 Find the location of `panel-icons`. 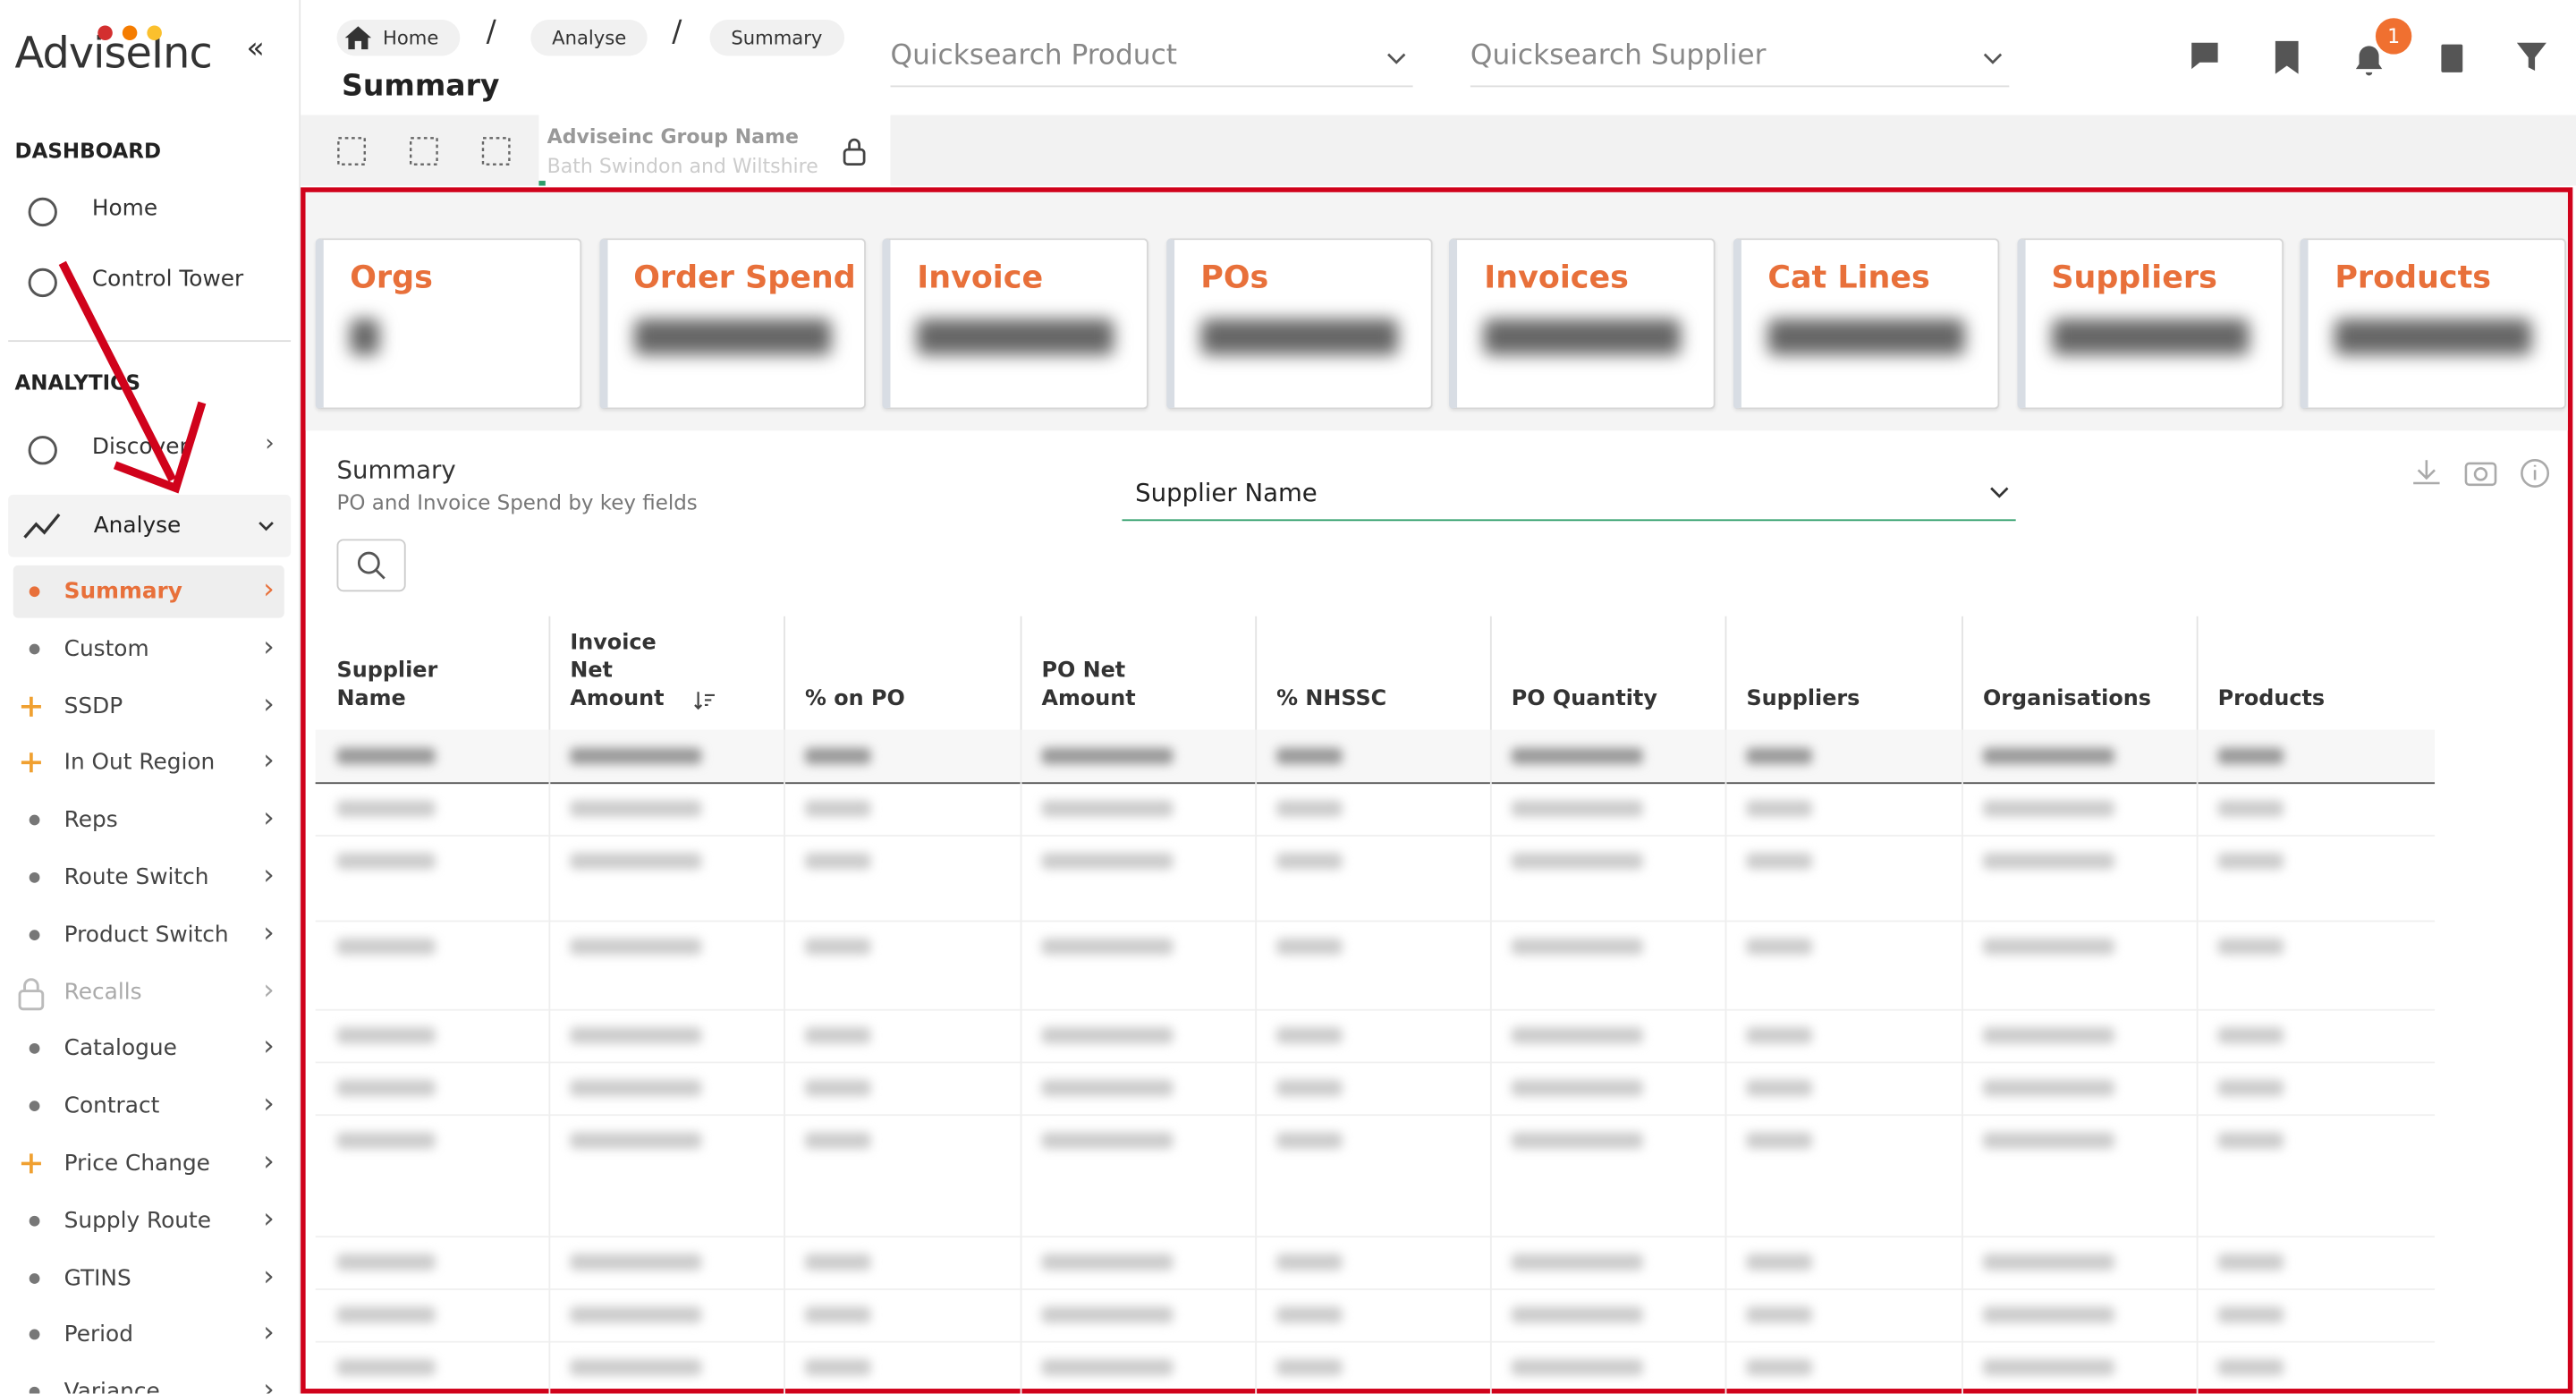

panel-icons is located at coordinates (2482, 473).